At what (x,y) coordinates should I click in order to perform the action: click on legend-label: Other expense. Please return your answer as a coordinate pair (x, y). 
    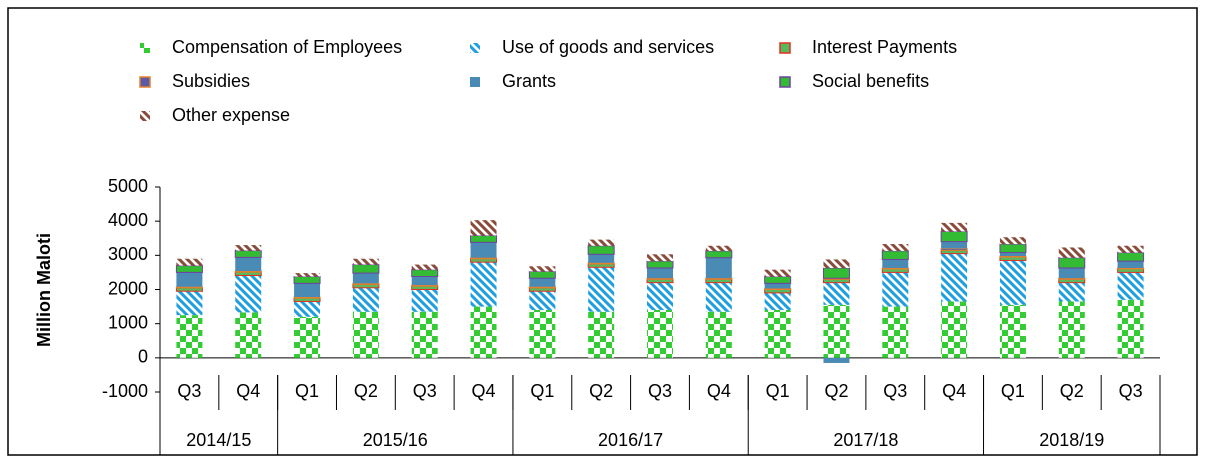
    Looking at the image, I should click on (231, 115).